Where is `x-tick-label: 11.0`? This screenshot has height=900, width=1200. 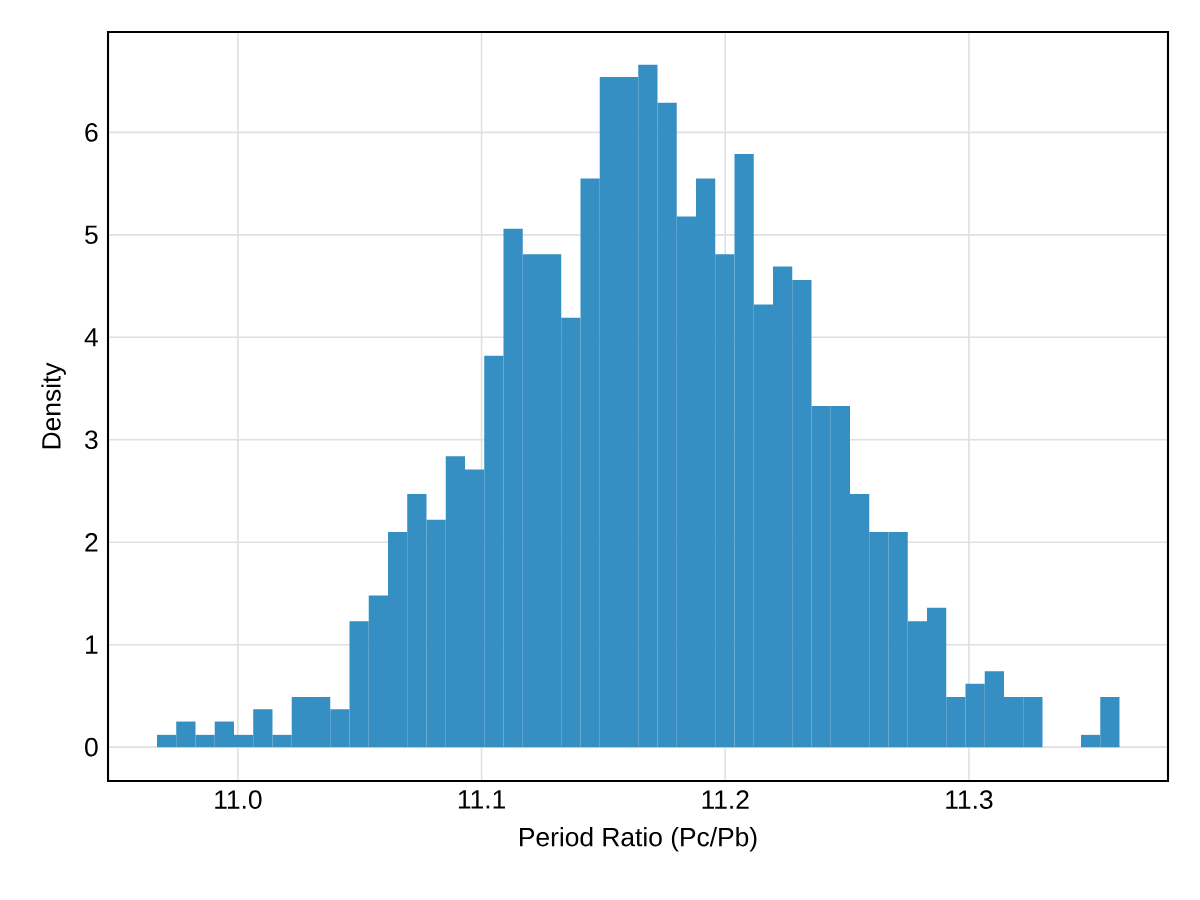 x-tick-label: 11.0 is located at coordinates (238, 799).